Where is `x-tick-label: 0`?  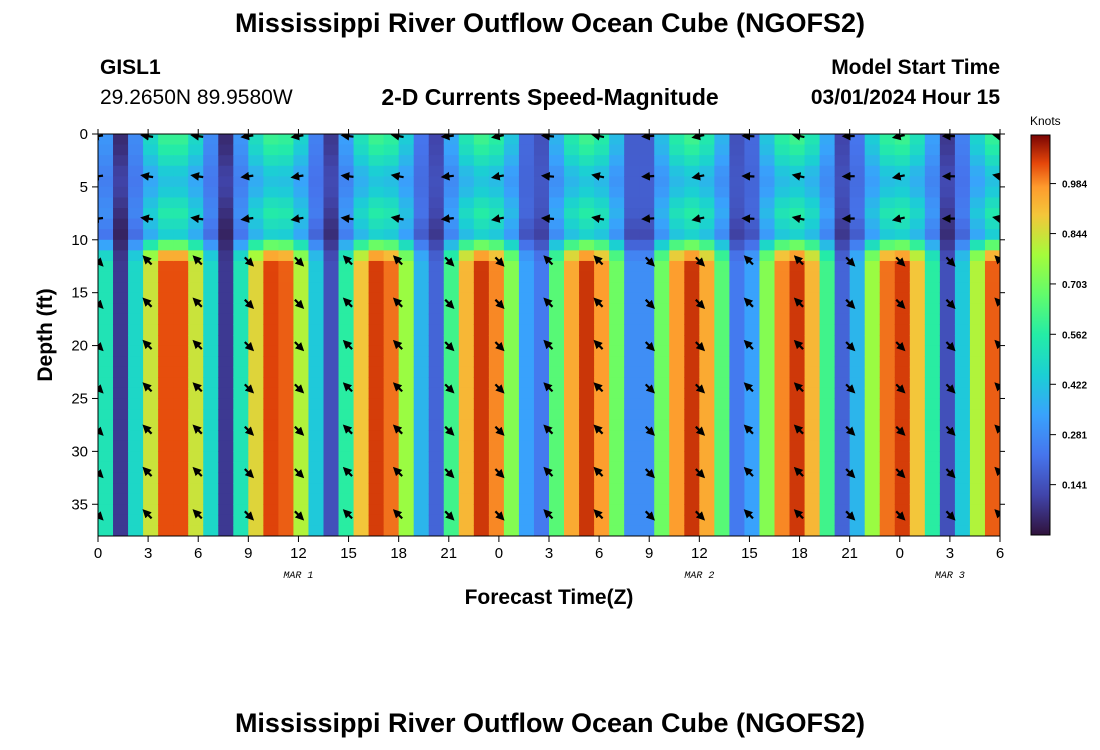
x-tick-label: 0 is located at coordinates (499, 553).